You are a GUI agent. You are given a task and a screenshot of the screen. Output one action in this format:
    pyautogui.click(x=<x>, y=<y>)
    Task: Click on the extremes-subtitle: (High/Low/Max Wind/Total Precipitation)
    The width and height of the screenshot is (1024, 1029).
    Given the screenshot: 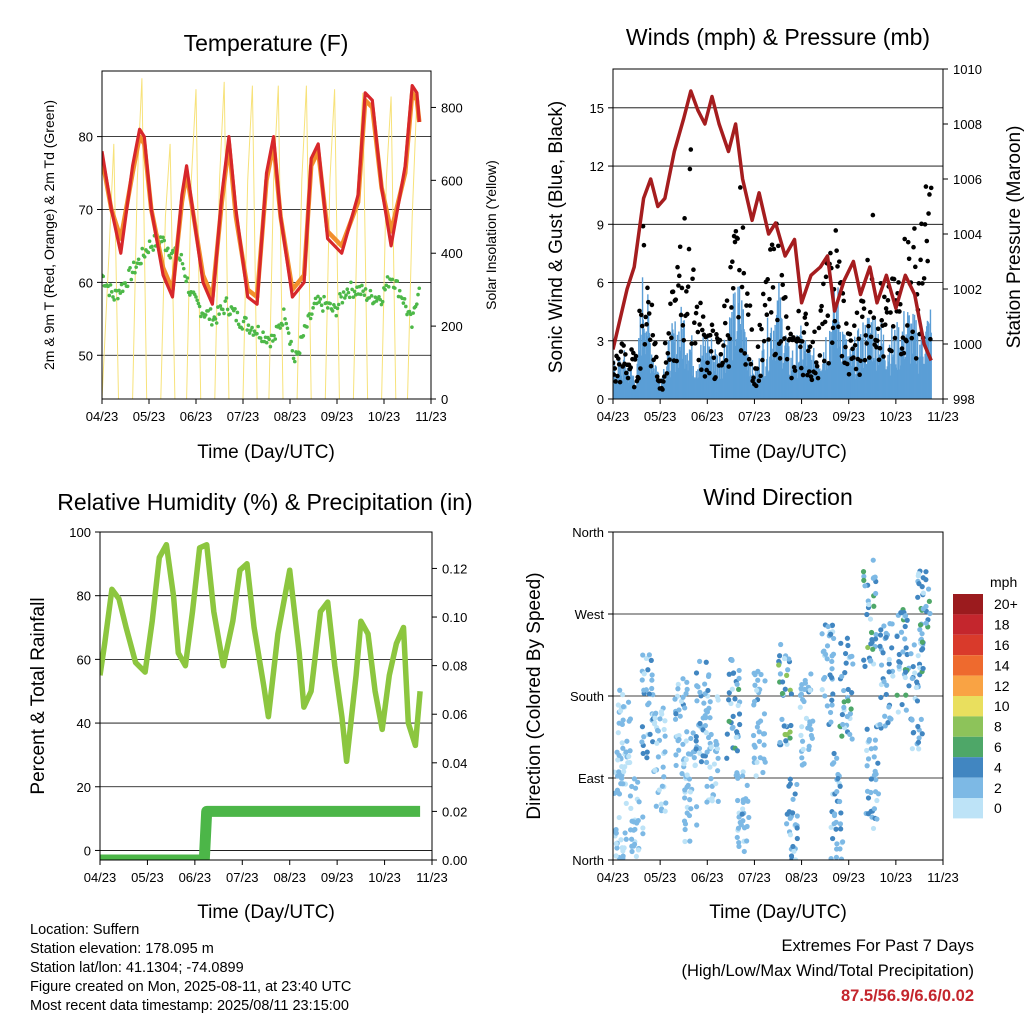 What is the action you would take?
    pyautogui.click(x=827, y=971)
    